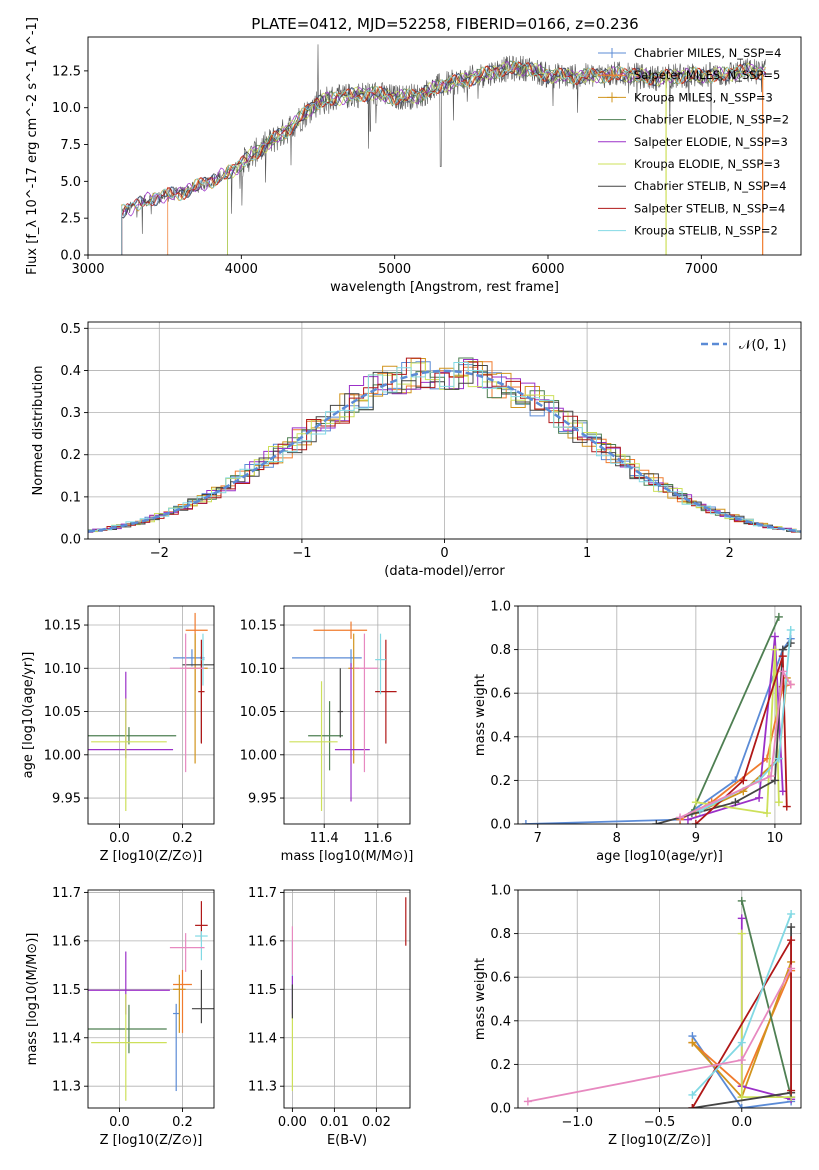 This screenshot has height=1170, width=819. I want to click on legend-entry: Kroupa ELODIE, N_SSP=3, so click(689, 164).